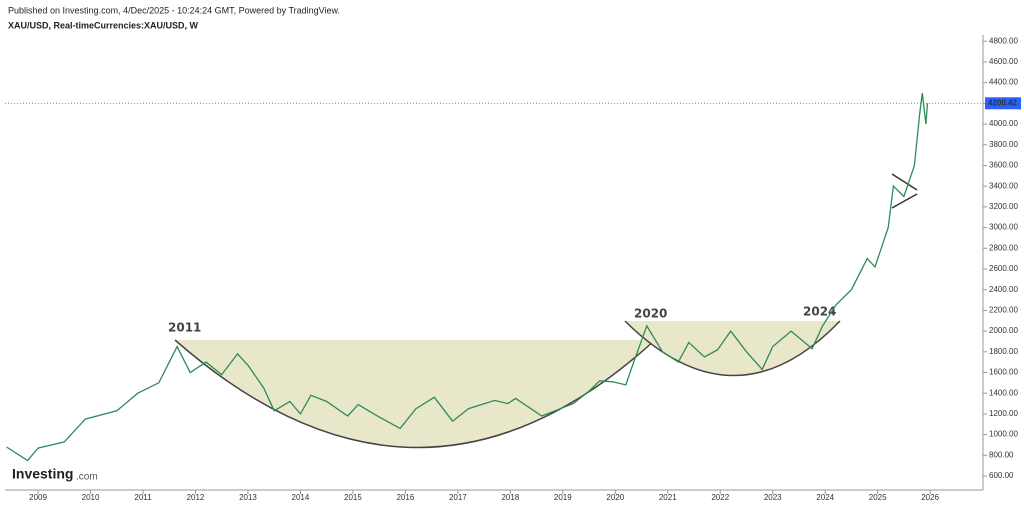  What do you see at coordinates (42, 474) in the screenshot?
I see `logo: Investing` at bounding box center [42, 474].